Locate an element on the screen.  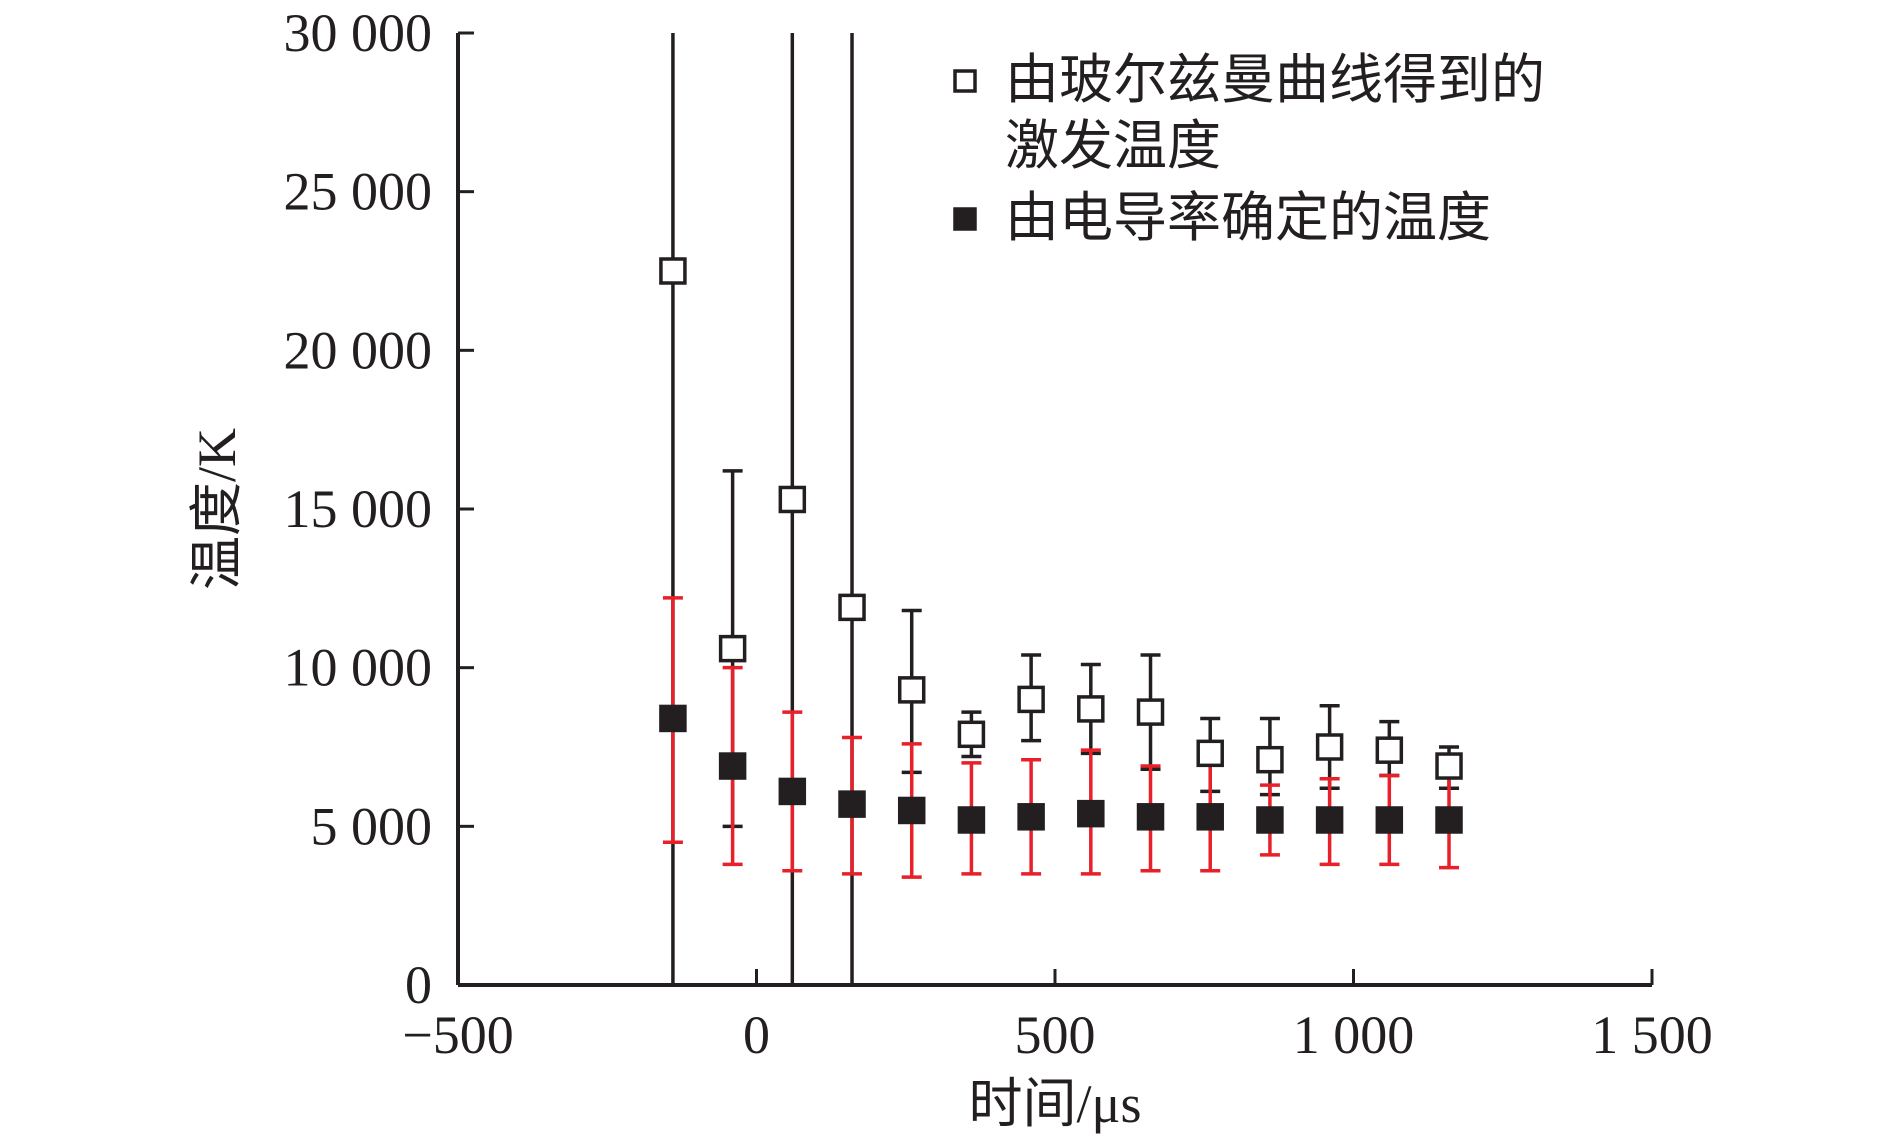
x-tick-label: 1 000 is located at coordinates (1354, 1035).